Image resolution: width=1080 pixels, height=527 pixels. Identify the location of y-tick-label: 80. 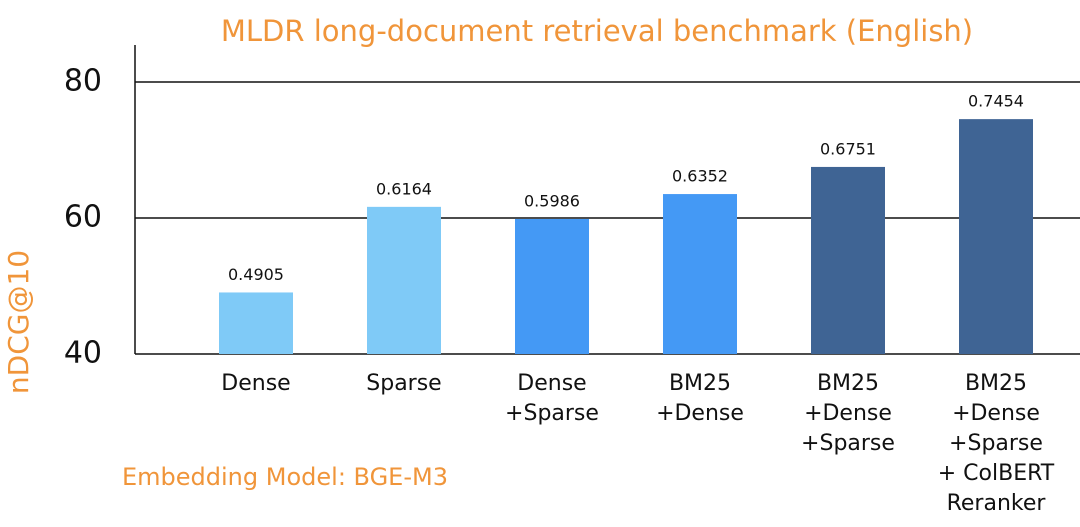
(83, 81).